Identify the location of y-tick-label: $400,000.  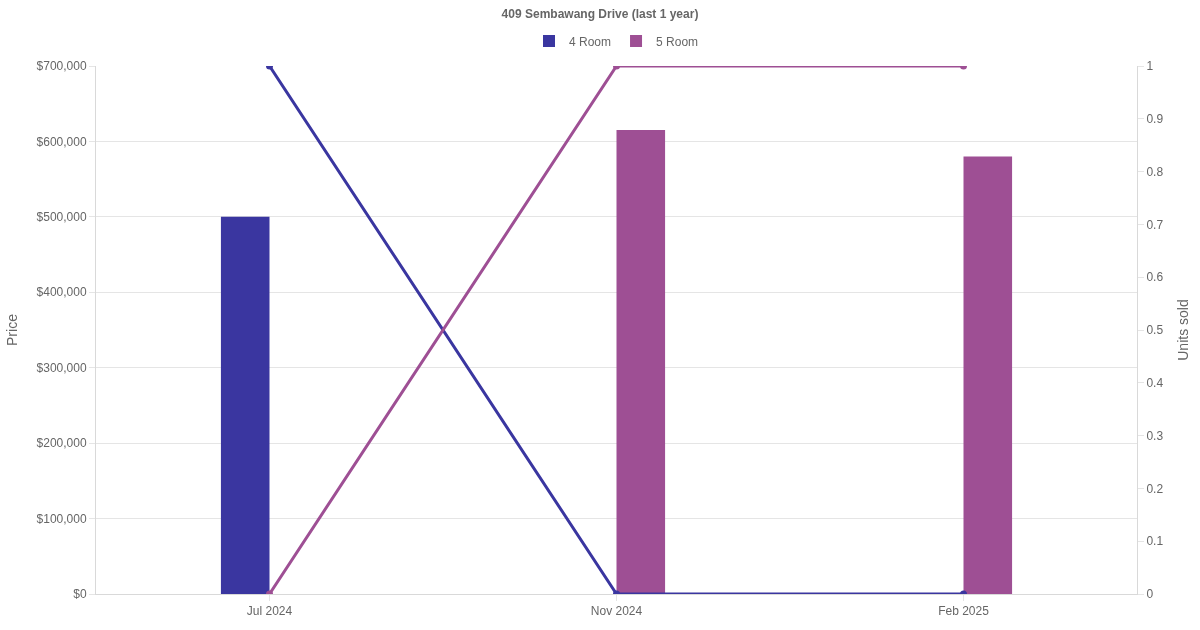
(61, 292).